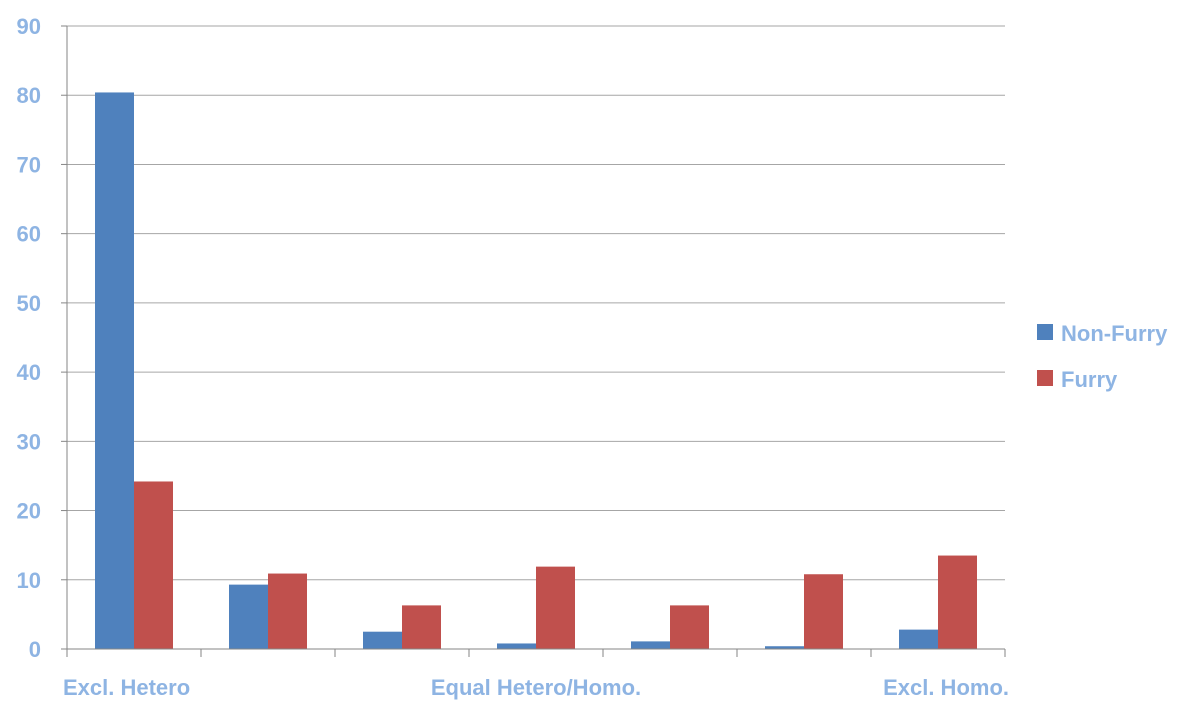 The width and height of the screenshot is (1200, 714). What do you see at coordinates (29, 372) in the screenshot?
I see `y-tick-label: 40` at bounding box center [29, 372].